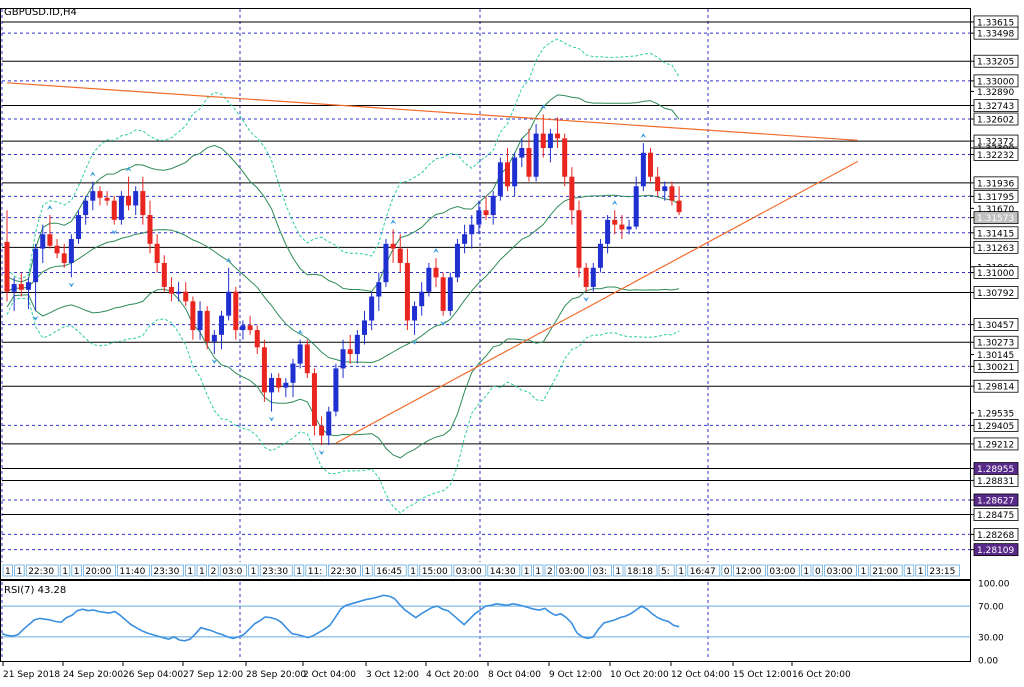 The width and height of the screenshot is (1024, 687). What do you see at coordinates (994, 585) in the screenshot?
I see `rsi-axis-label: 100.00` at bounding box center [994, 585].